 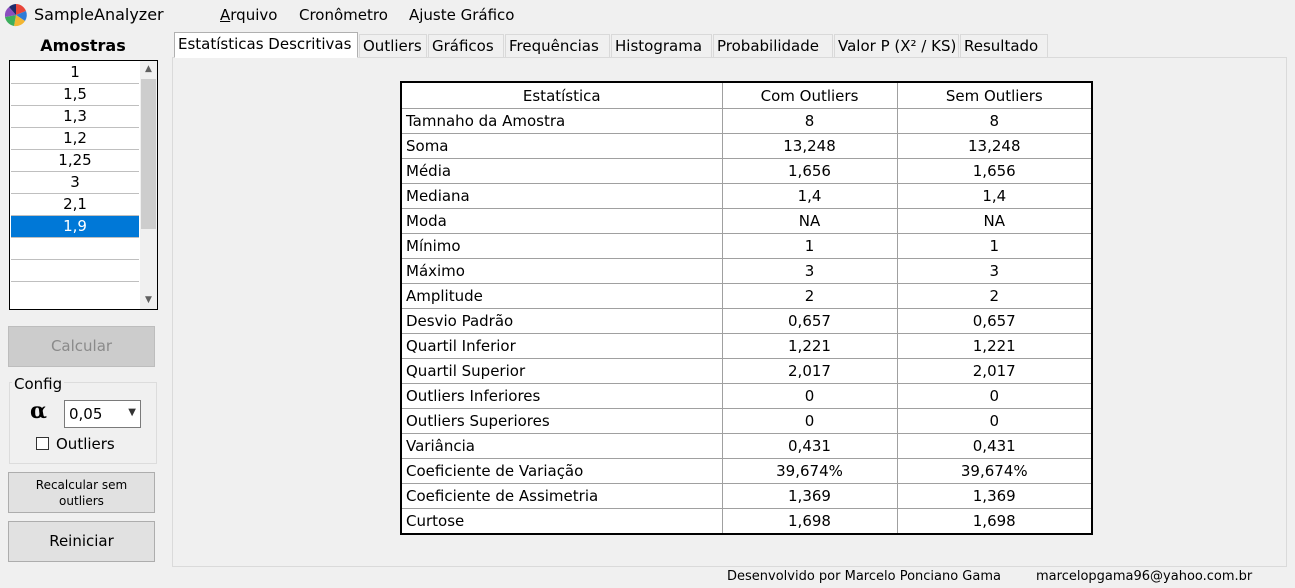 I want to click on com-outliers-cell: 39,674%, so click(x=809, y=471).